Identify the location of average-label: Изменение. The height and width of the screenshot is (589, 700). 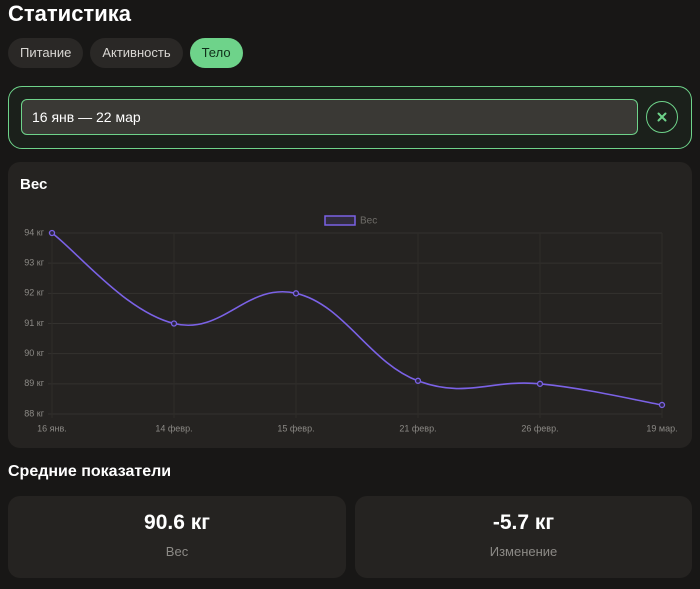
(523, 551).